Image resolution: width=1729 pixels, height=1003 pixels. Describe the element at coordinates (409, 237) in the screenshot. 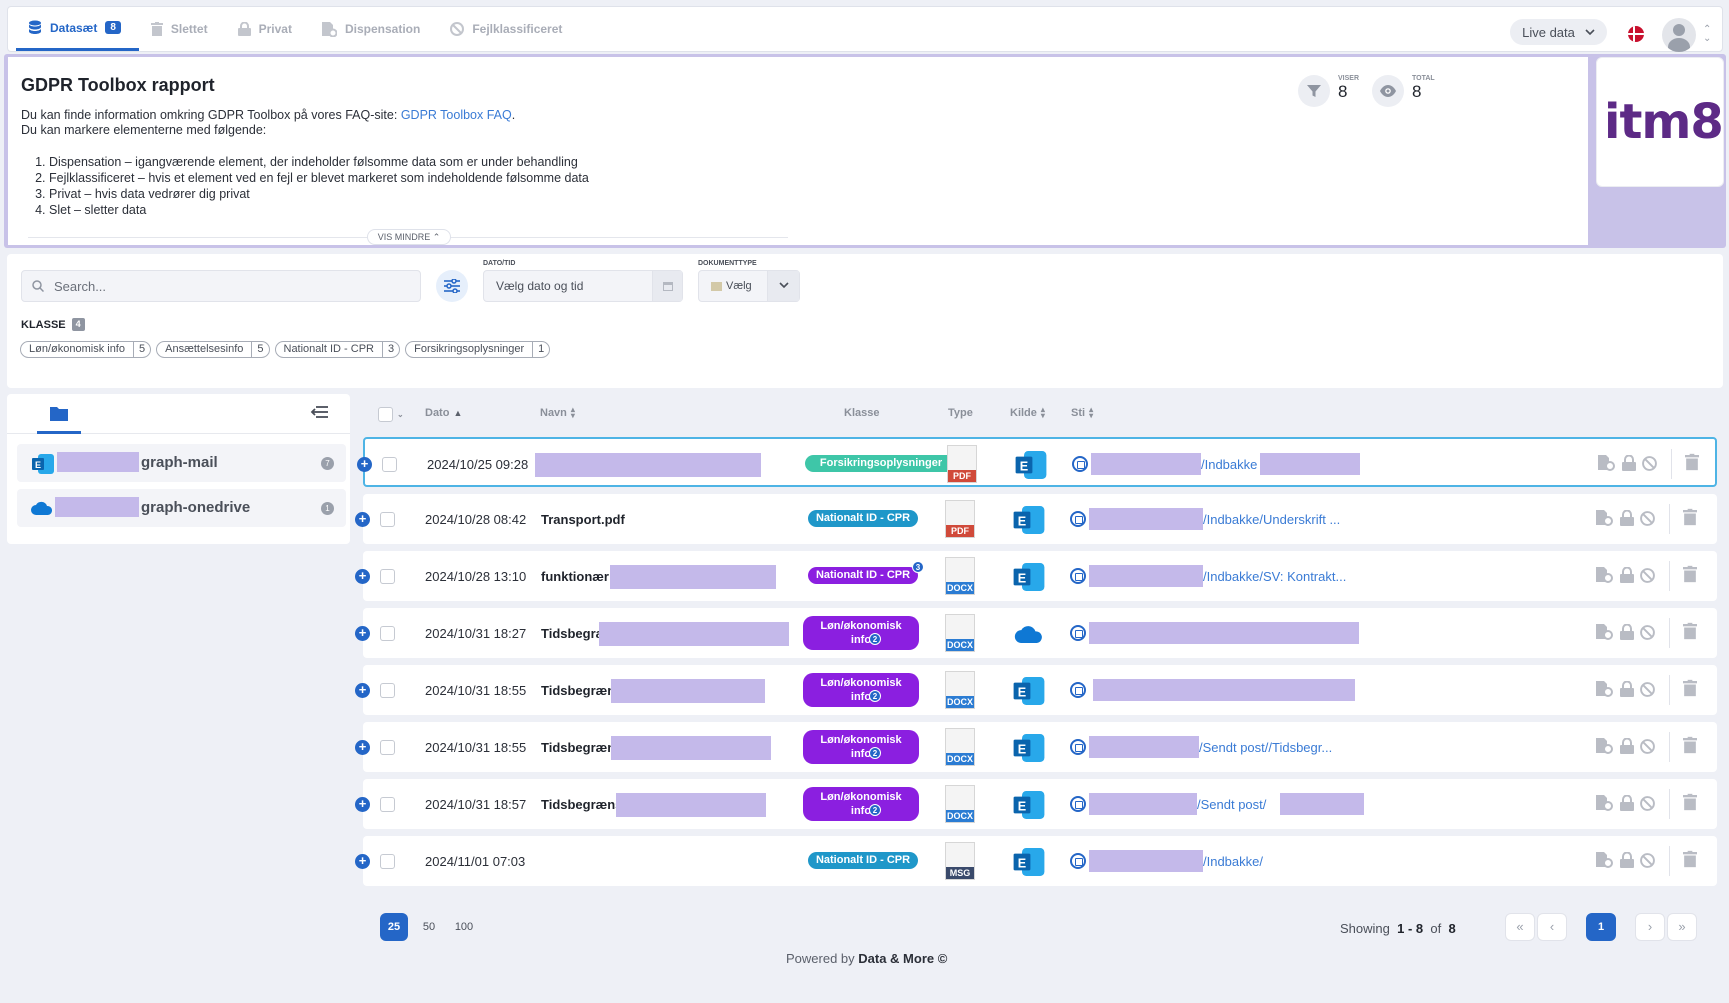

I see `vis-mindre-button: VIS MINDRE ⌃` at that location.